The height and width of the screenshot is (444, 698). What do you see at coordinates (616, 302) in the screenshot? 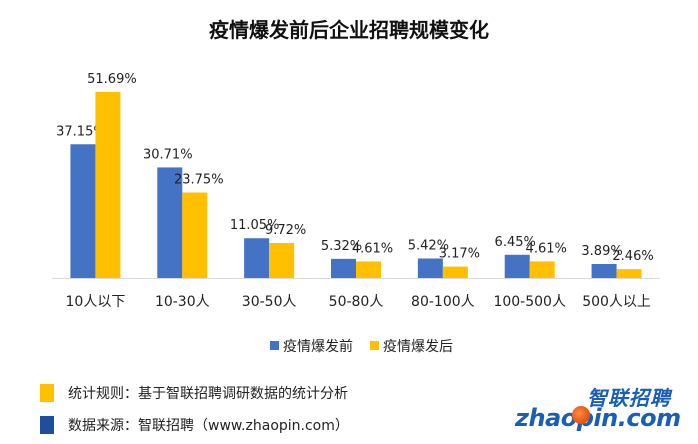
I see `x-tick-label-6: 500人以上` at bounding box center [616, 302].